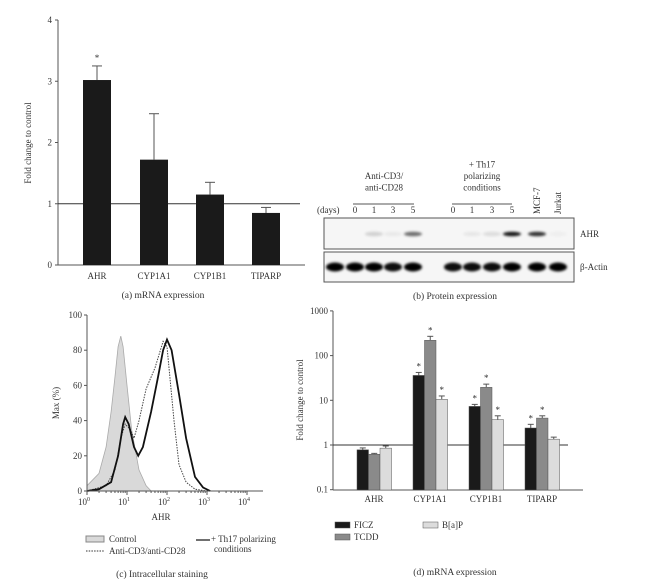  What do you see at coordinates (95, 539) in the screenshot?
I see `legend-swatch-control` at bounding box center [95, 539].